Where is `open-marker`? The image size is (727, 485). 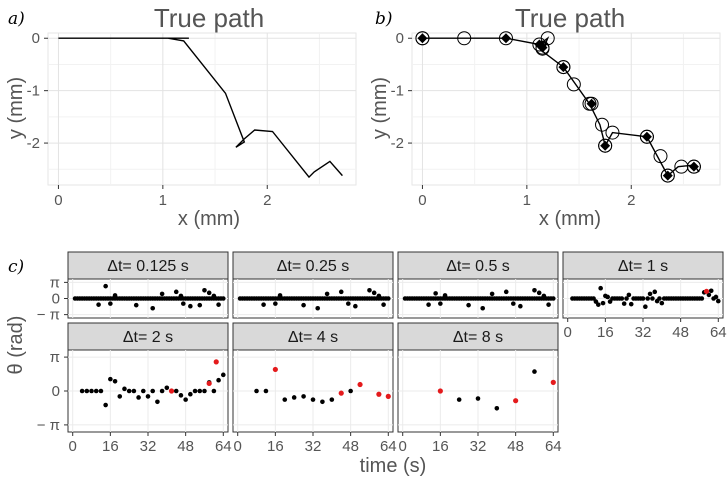
open-marker is located at coordinates (464, 38).